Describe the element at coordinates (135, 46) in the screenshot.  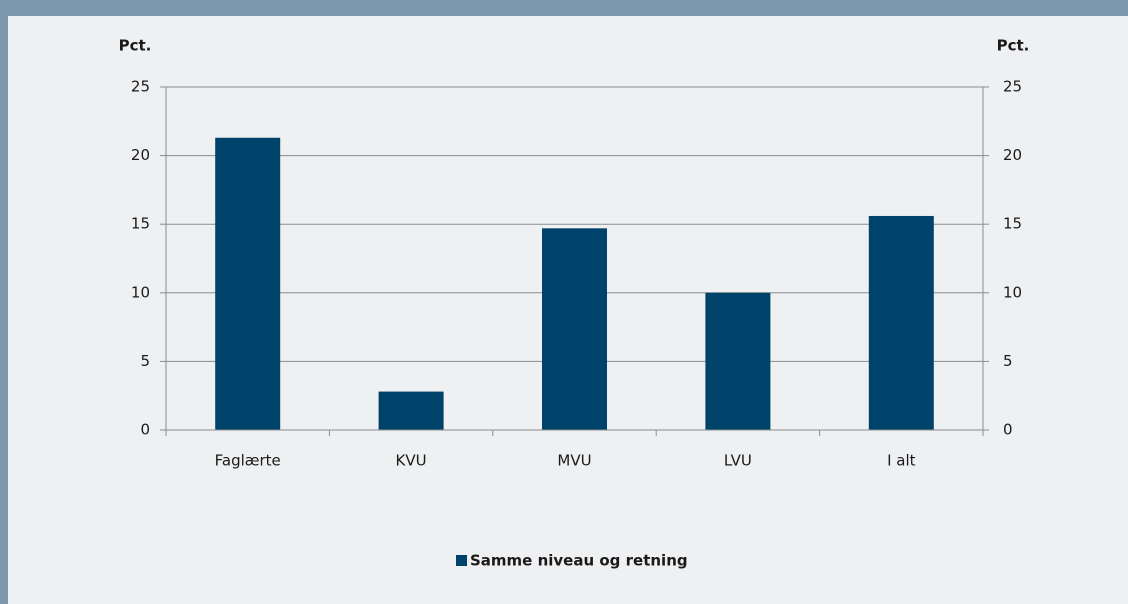
I see `y-axis-label: Pct.` at that location.